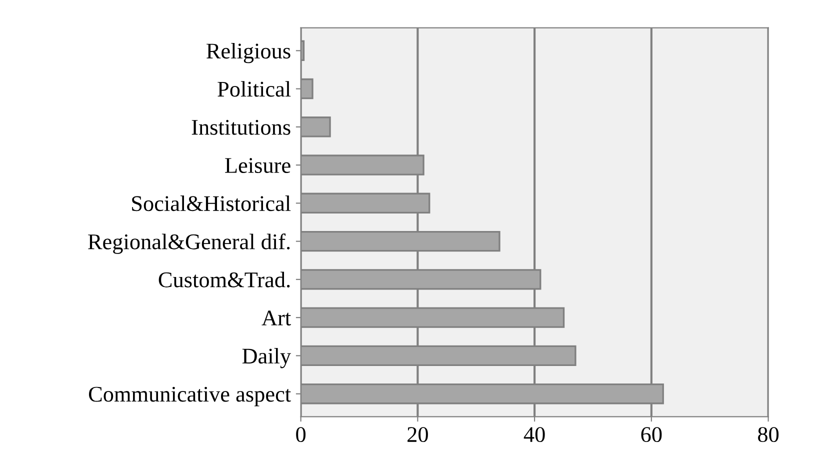 Image resolution: width=813 pixels, height=463 pixels. What do you see at coordinates (211, 203) in the screenshot?
I see `y-tick-label: Social&Historical` at bounding box center [211, 203].